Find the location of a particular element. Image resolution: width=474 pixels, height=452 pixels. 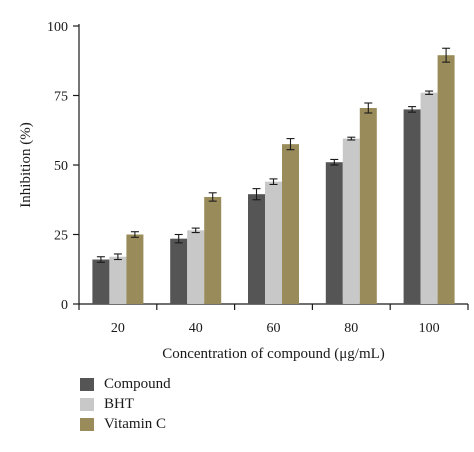

legend-item-compound: Compound is located at coordinates (125, 384).